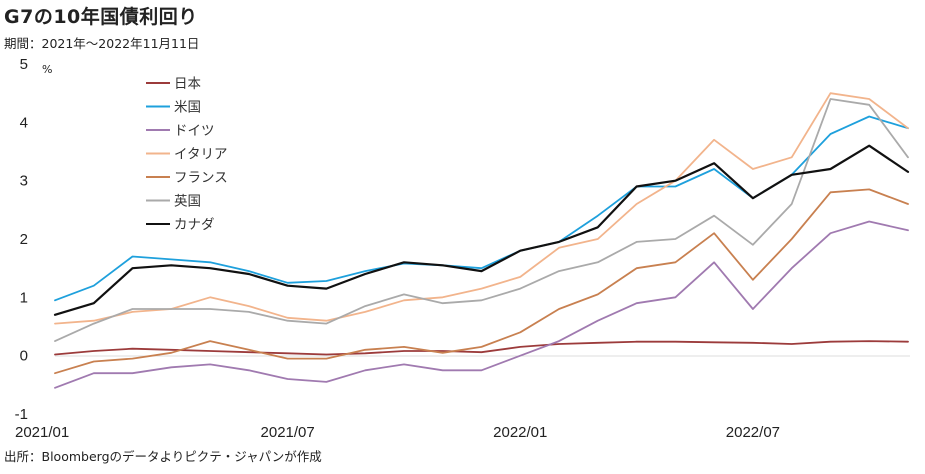  Describe the element at coordinates (187, 84) in the screenshot. I see `legend-label: 日本` at that location.